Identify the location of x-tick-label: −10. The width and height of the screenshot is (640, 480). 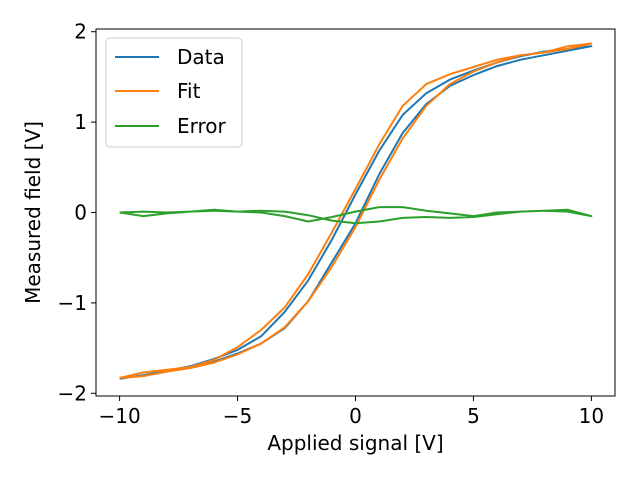
(119, 416).